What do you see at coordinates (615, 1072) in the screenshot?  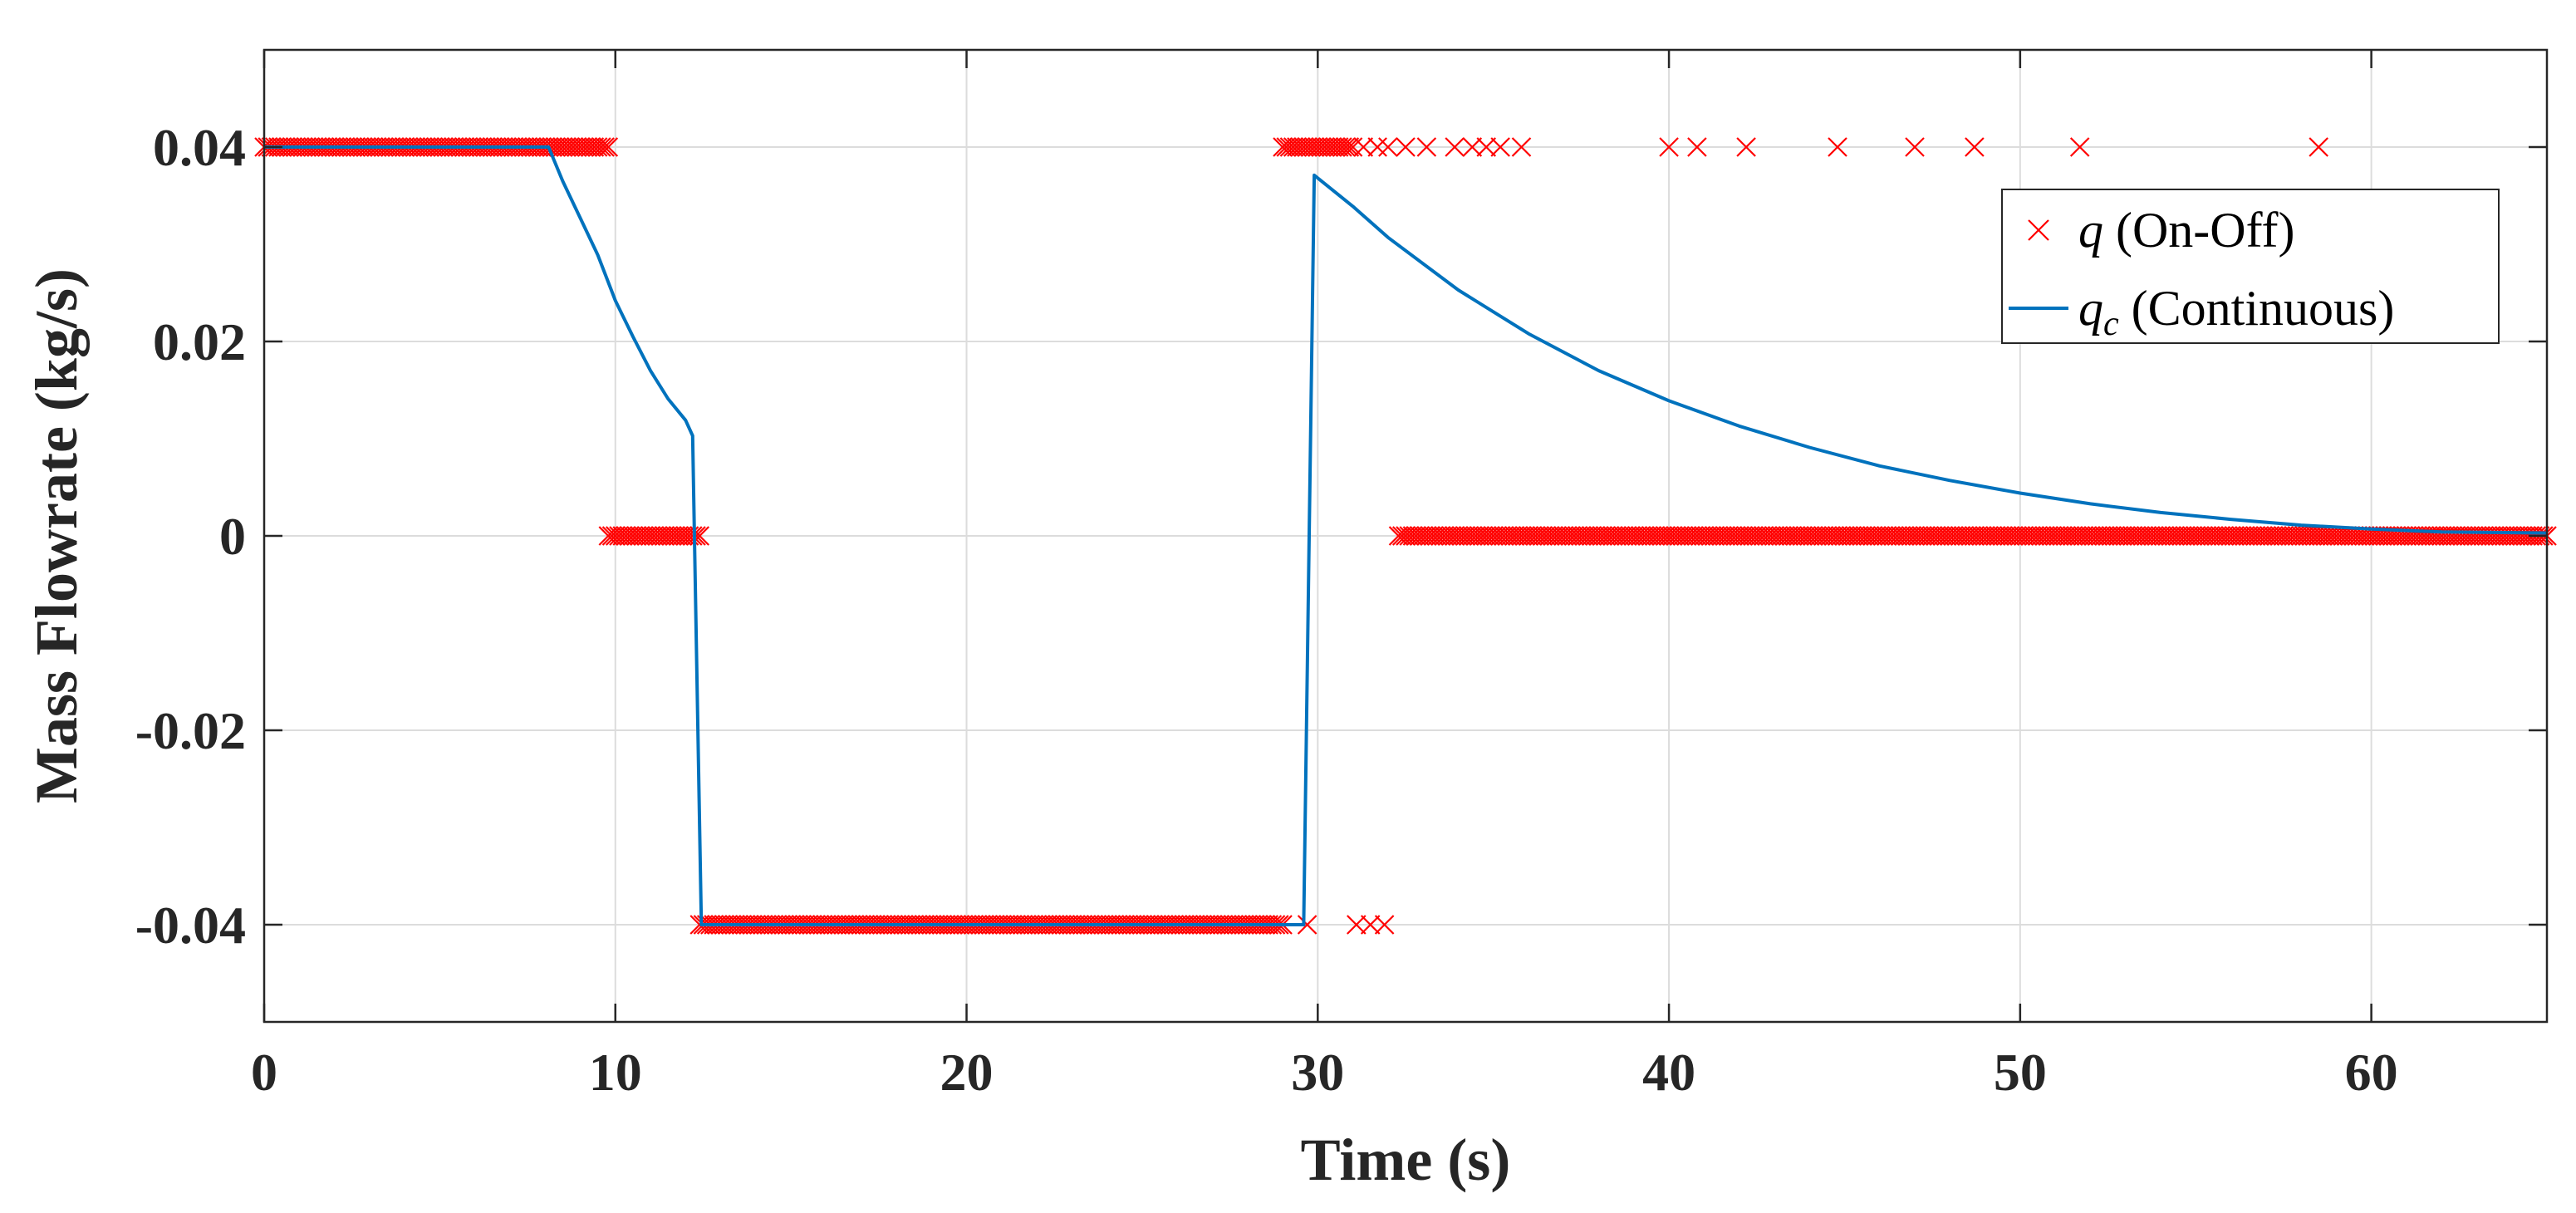 I see `x-tick-label: 10` at bounding box center [615, 1072].